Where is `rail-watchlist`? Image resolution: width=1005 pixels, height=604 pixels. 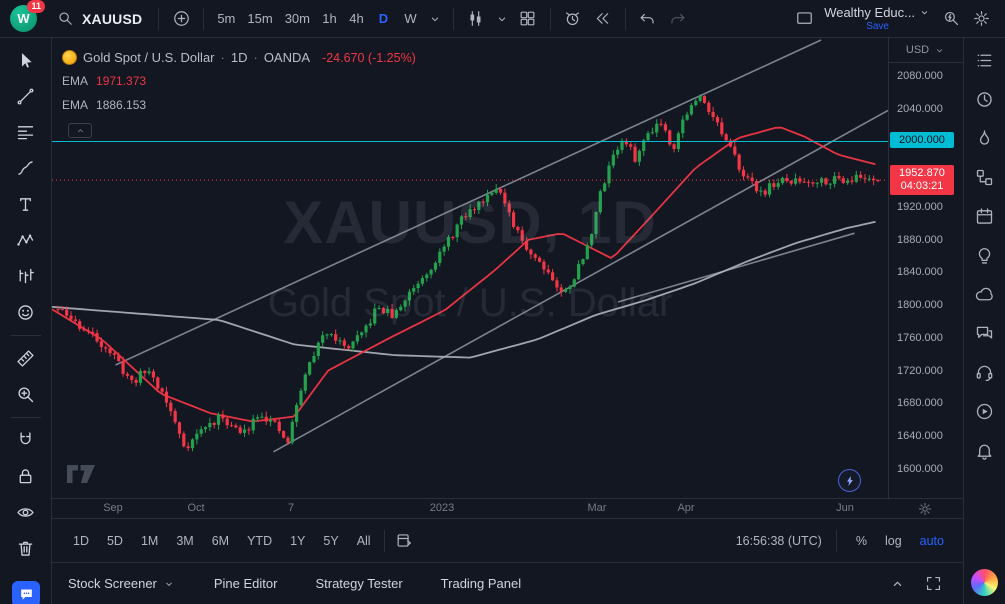
rail-watchlist is located at coordinates (984, 60).